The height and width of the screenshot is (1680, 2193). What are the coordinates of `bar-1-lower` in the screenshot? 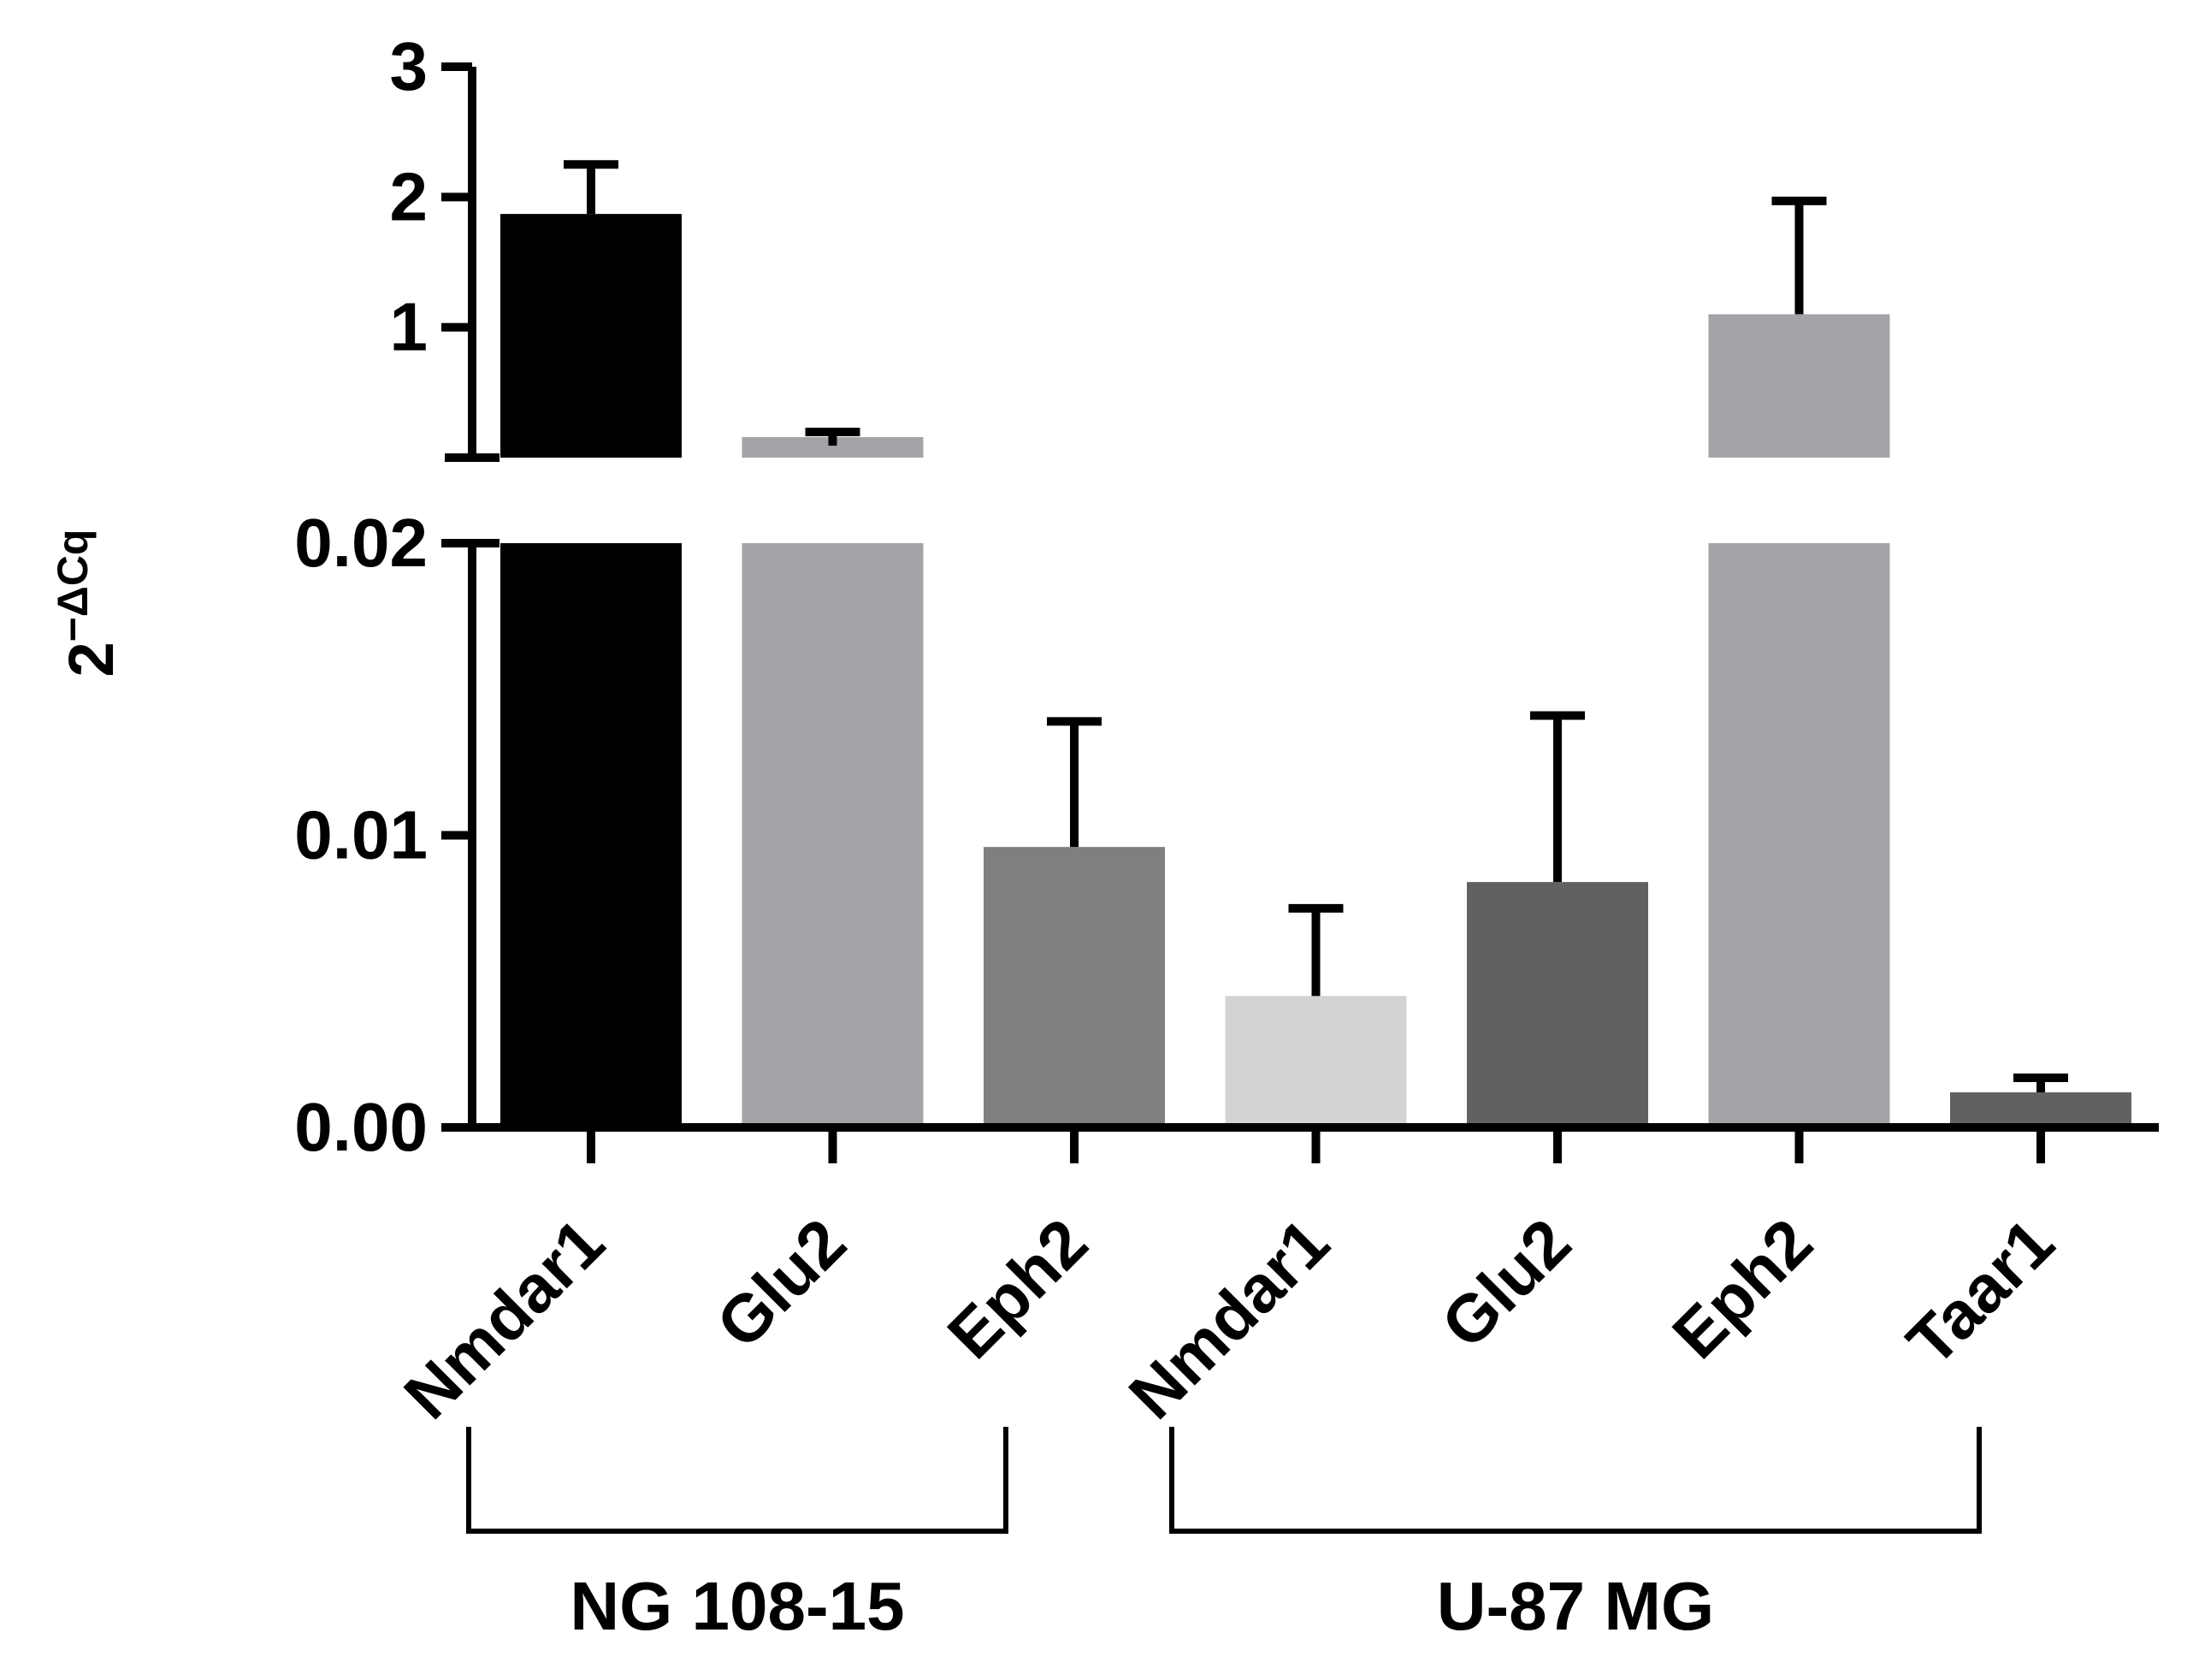 It's located at (833, 835).